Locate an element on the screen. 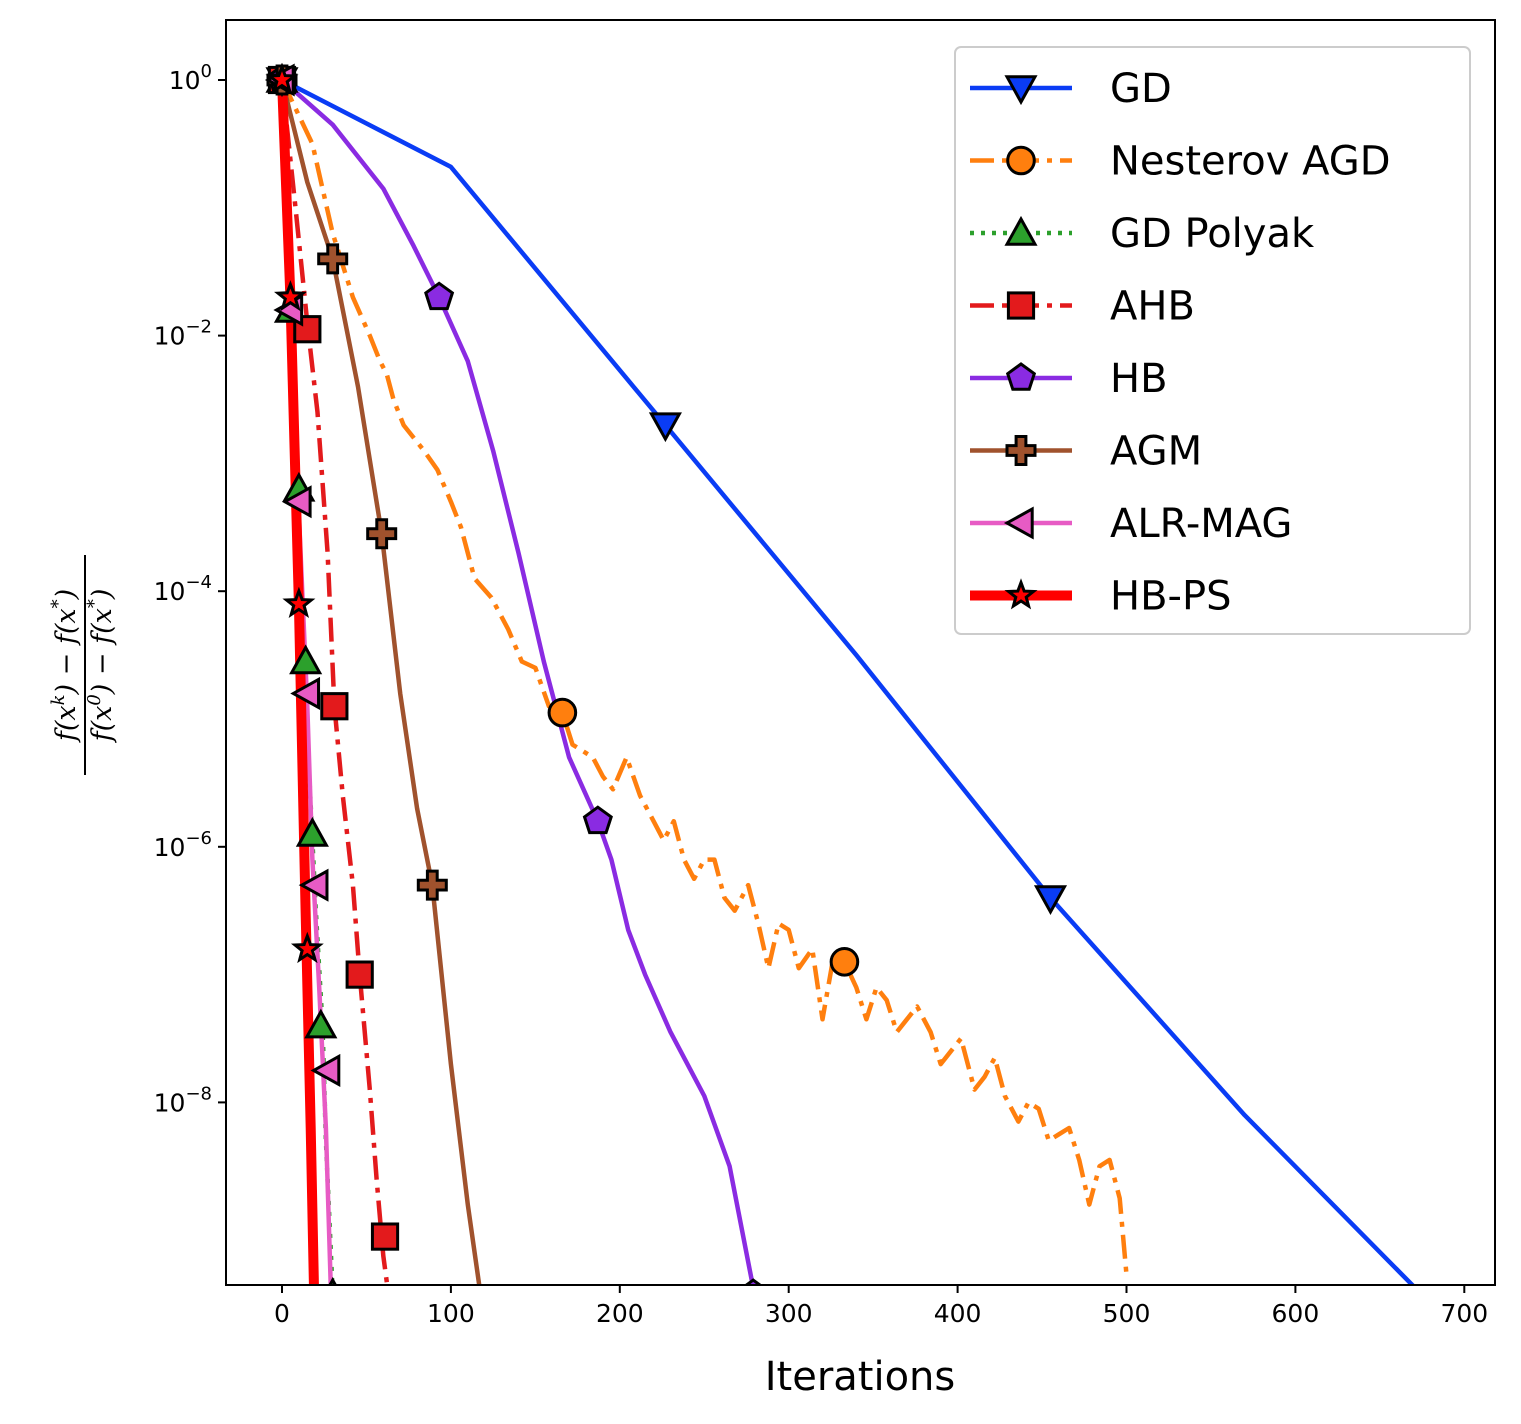  y-tick-label: 10⁻⁴ is located at coordinates (183, 589).